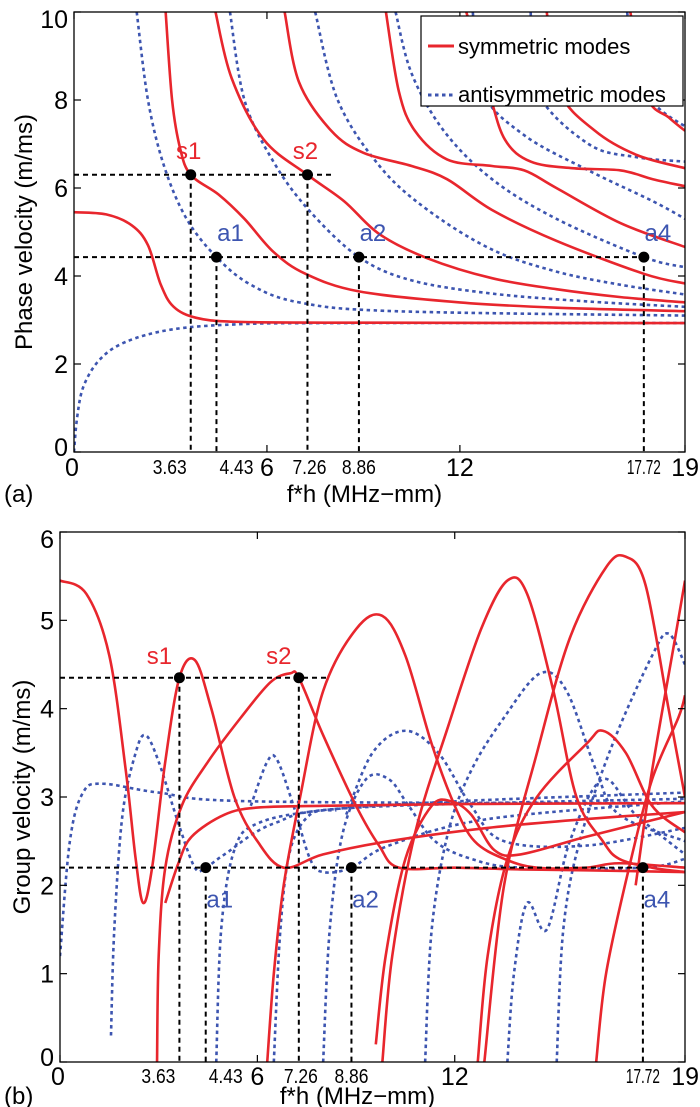 The width and height of the screenshot is (700, 1107). What do you see at coordinates (544, 46) in the screenshot?
I see `legend-symmetric-label: symmetric modes` at bounding box center [544, 46].